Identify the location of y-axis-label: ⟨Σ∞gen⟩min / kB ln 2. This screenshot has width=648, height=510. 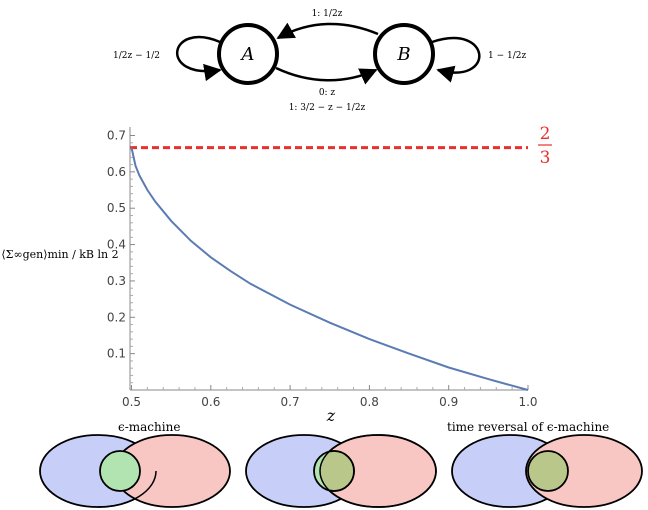
(59, 254).